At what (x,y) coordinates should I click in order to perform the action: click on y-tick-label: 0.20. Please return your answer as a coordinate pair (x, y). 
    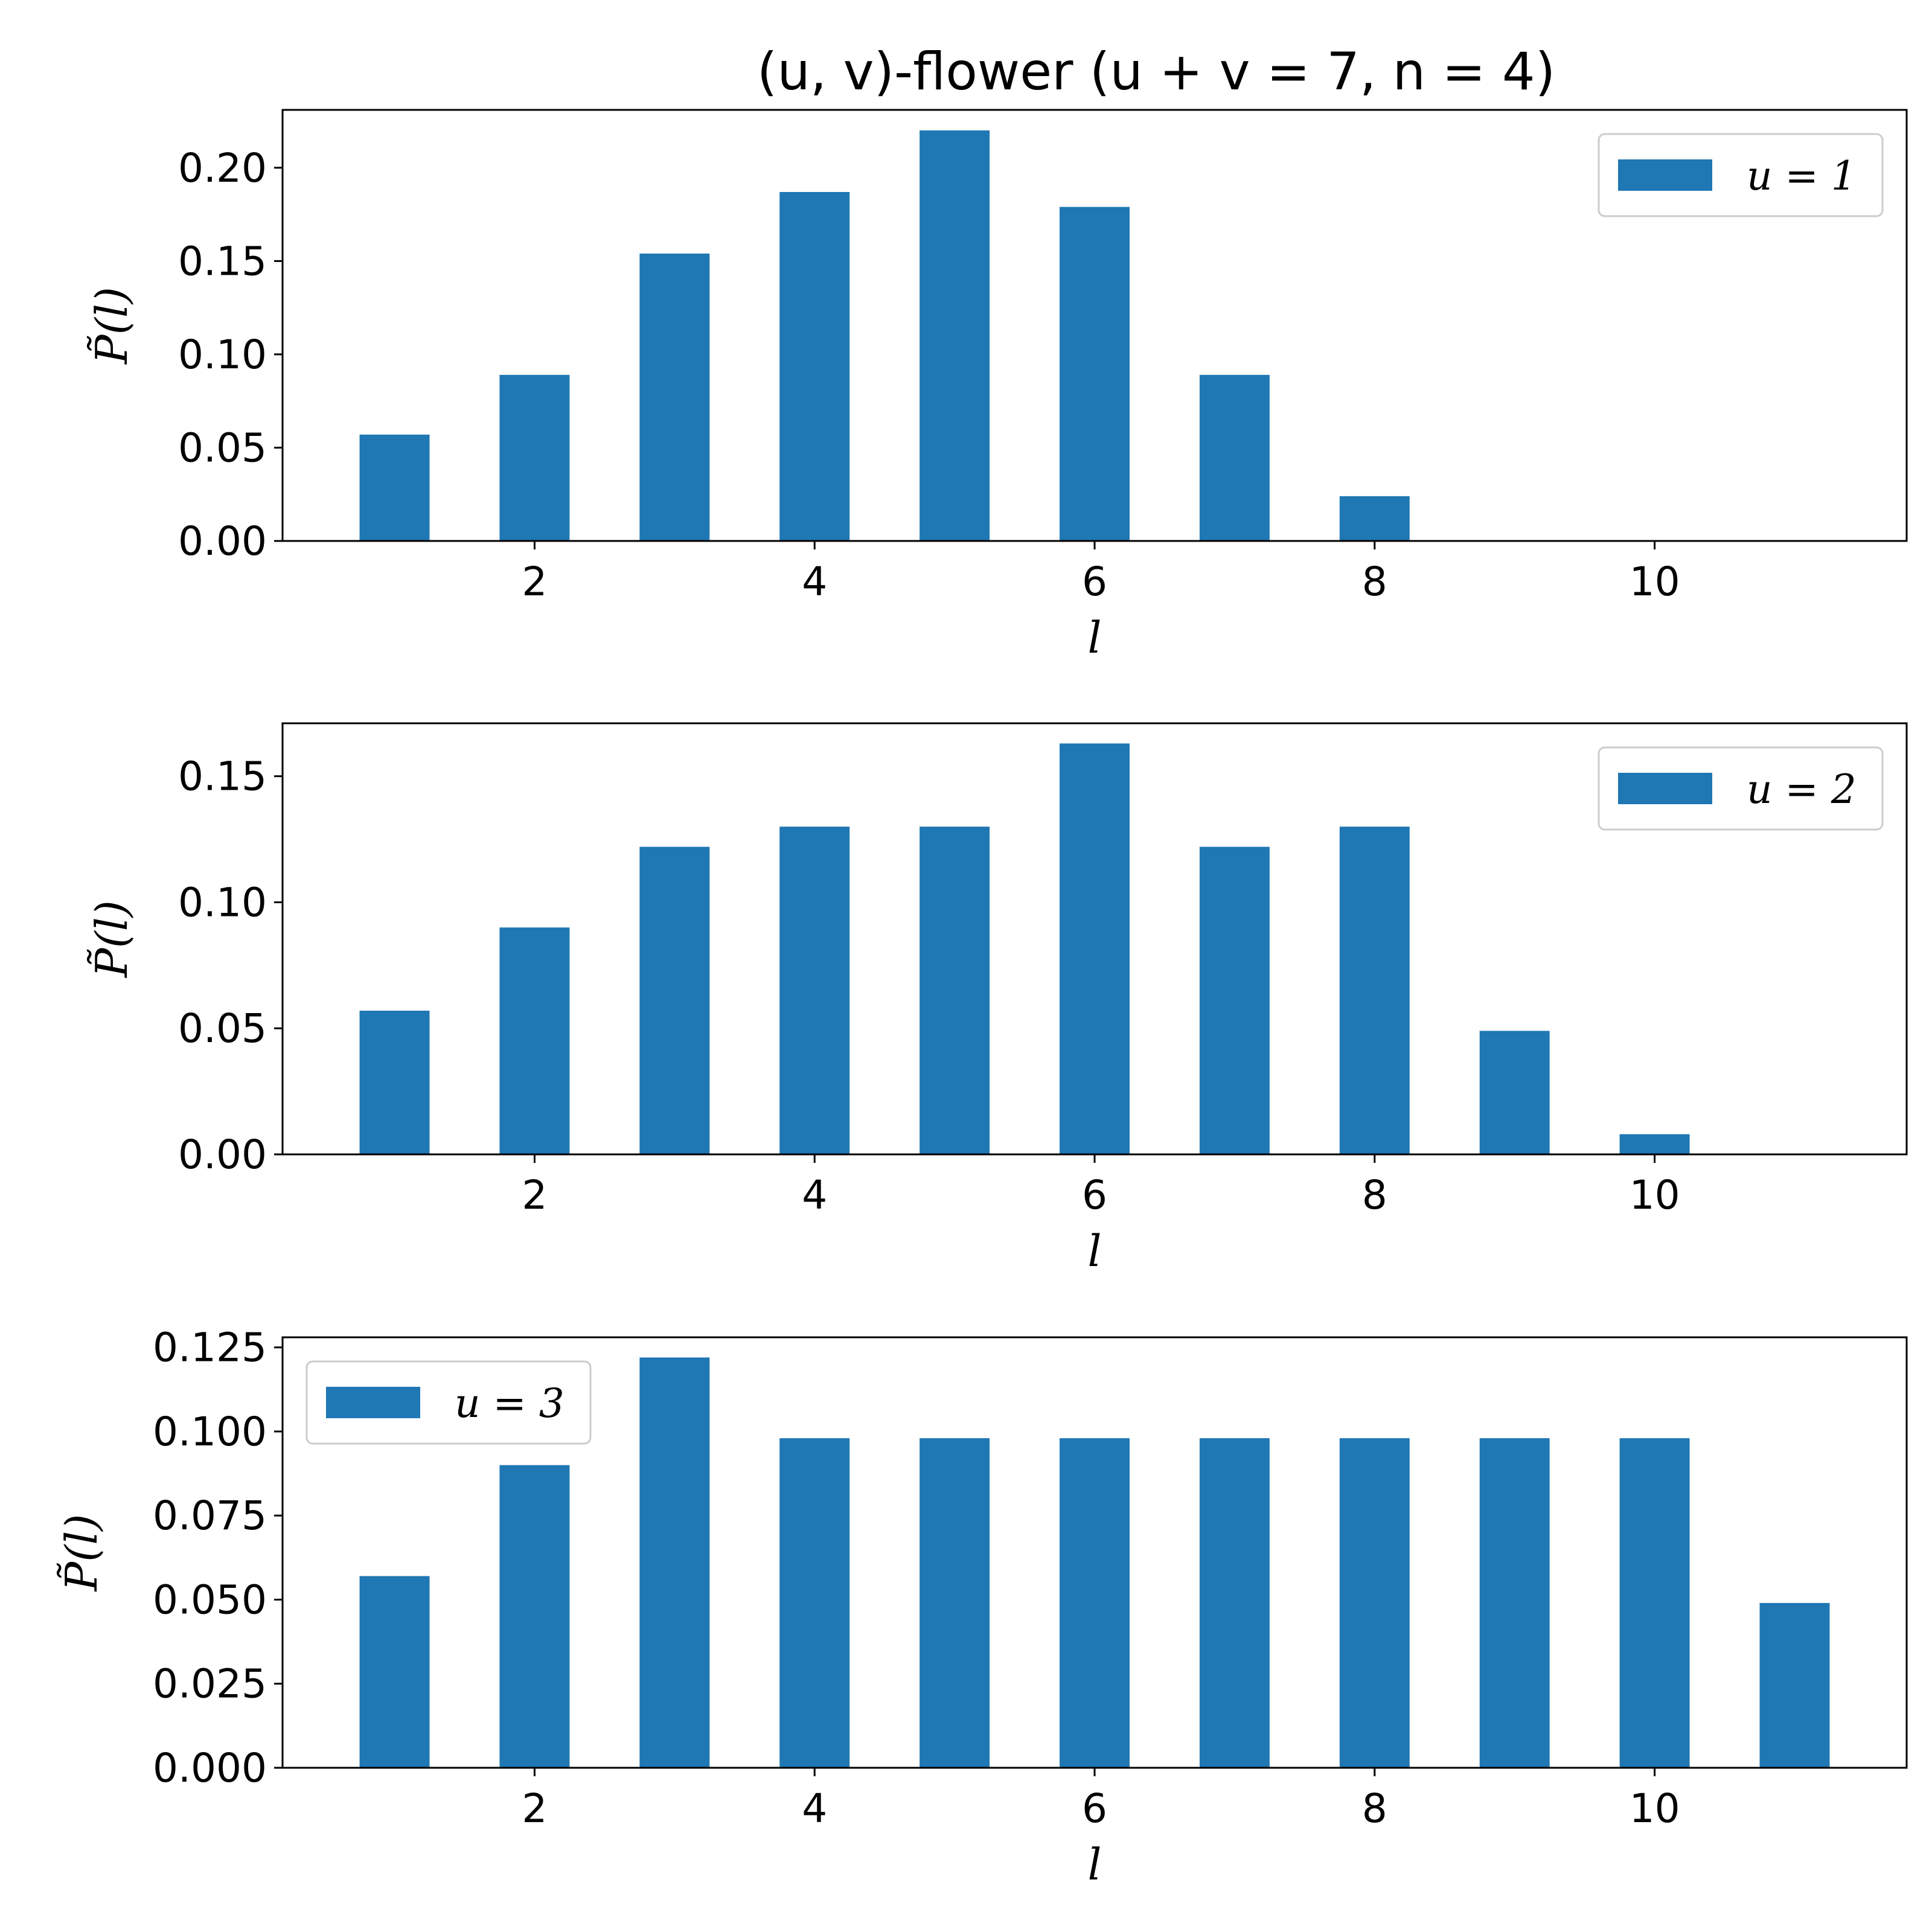
    Looking at the image, I should click on (222, 168).